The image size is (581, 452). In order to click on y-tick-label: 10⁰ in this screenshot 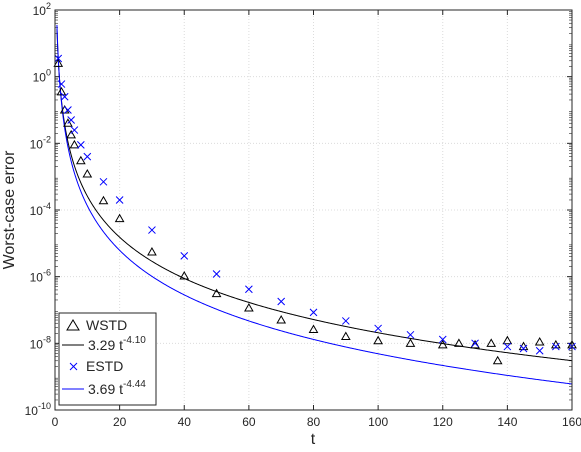, I will do `click(42, 76)`.